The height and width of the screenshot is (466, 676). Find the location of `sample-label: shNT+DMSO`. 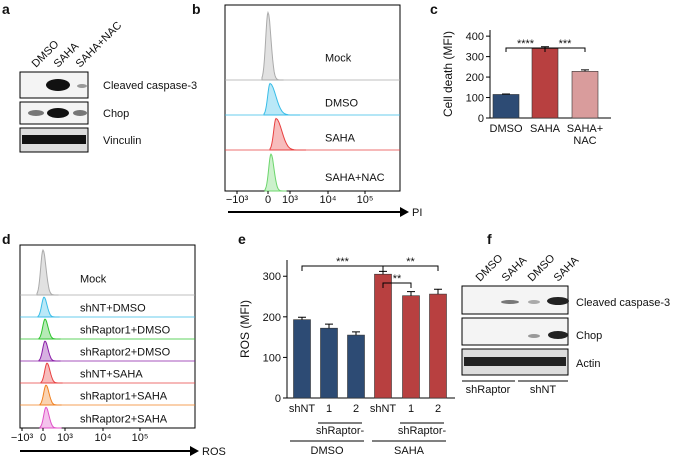

sample-label: shNT+DMSO is located at coordinates (113, 309).